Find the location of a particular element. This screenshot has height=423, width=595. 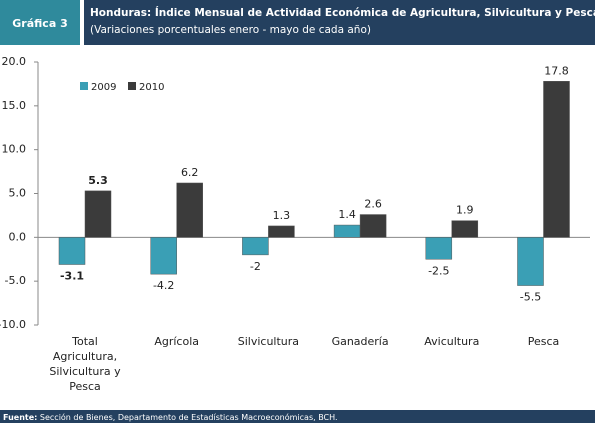

data-label: -5.5 is located at coordinates (530, 297).